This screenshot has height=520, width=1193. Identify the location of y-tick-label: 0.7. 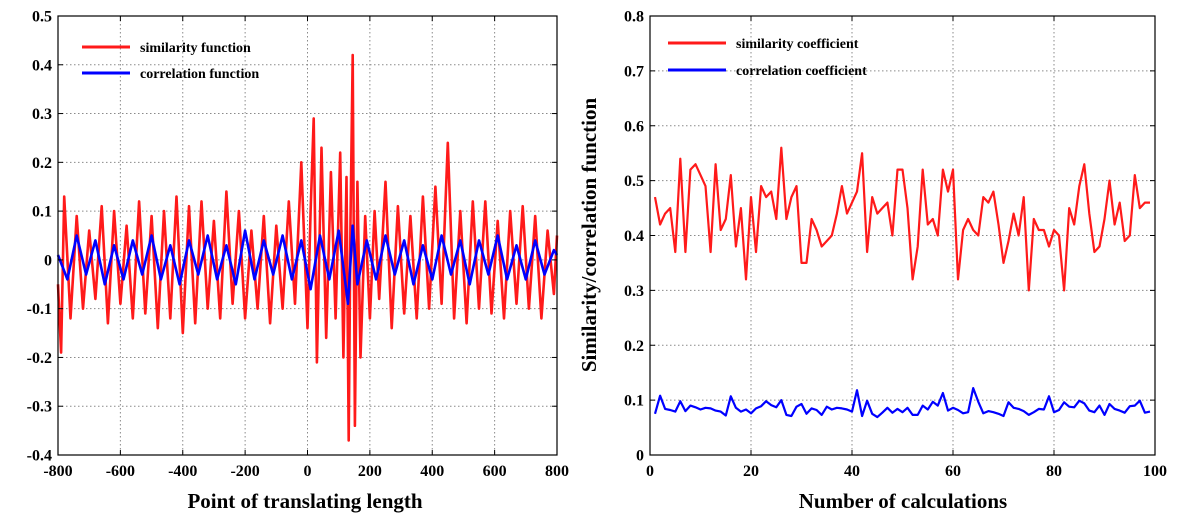
(634, 71).